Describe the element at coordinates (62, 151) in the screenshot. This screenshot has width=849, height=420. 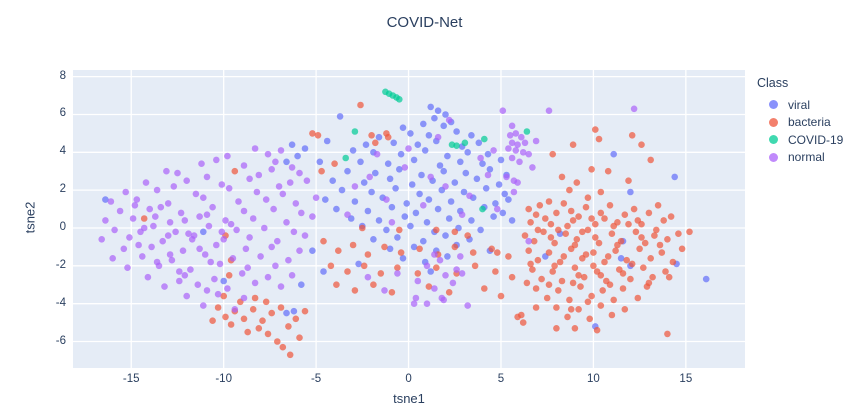
I see `y-tick-label: 4` at that location.